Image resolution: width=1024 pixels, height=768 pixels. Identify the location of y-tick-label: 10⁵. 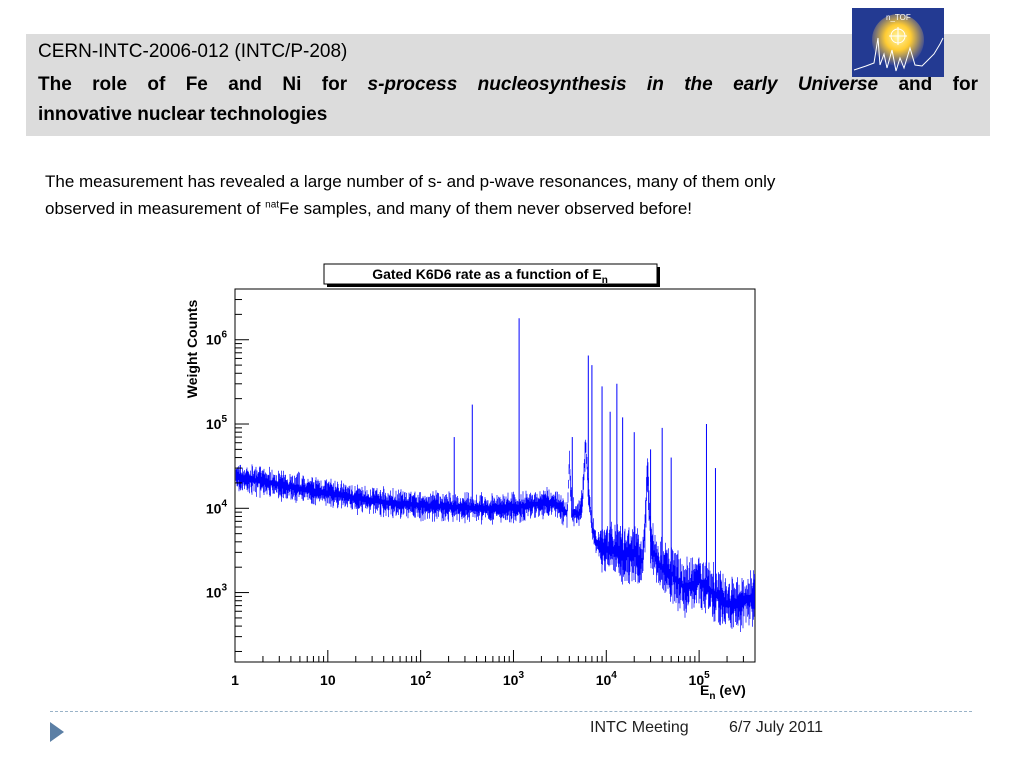
(217, 423).